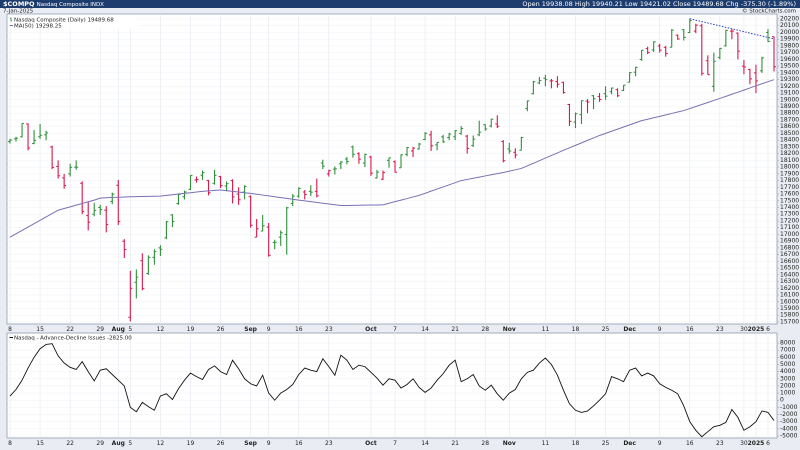 This screenshot has height=450, width=800. I want to click on y-tick-label: 19700, so click(789, 52).